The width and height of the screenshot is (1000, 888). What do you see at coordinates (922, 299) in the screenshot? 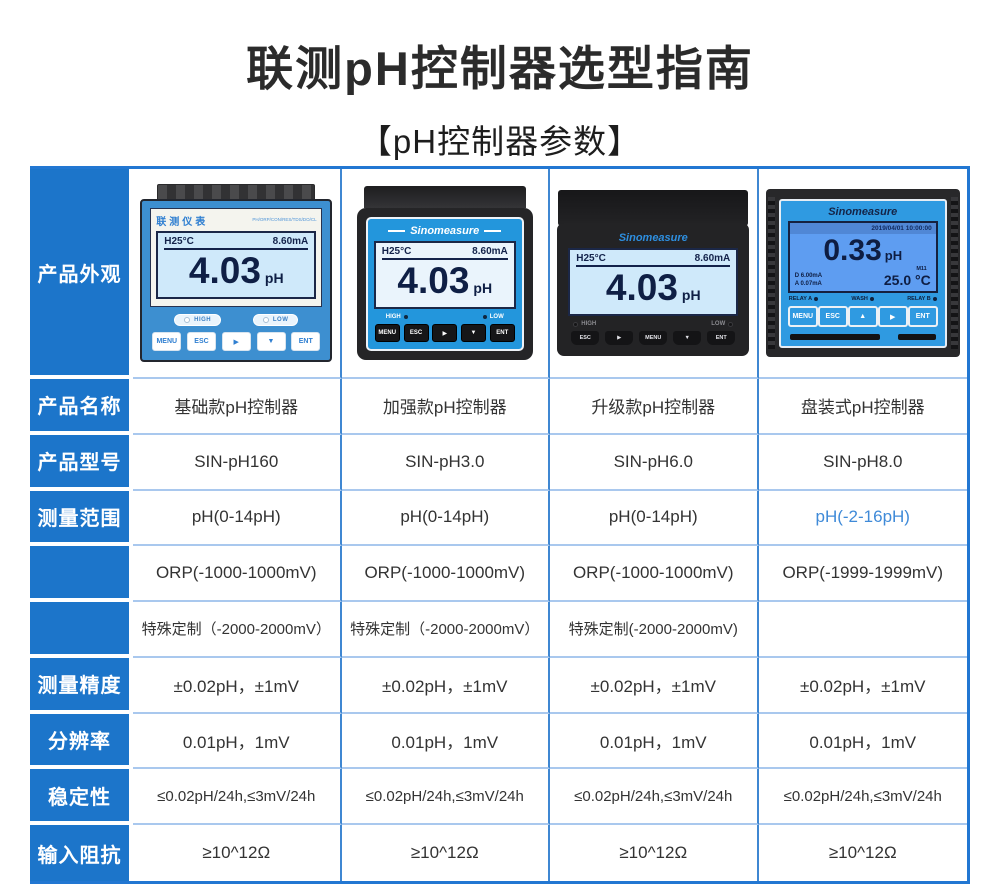
I see `relay-b-indicator: RELAY B` at bounding box center [922, 299].